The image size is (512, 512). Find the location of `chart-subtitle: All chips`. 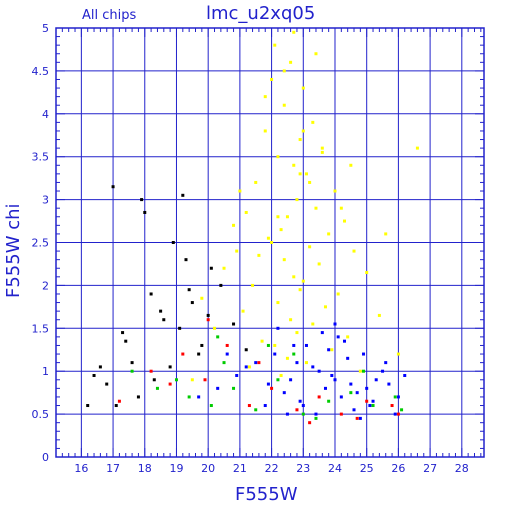

chart-subtitle: All chips is located at coordinates (109, 15).